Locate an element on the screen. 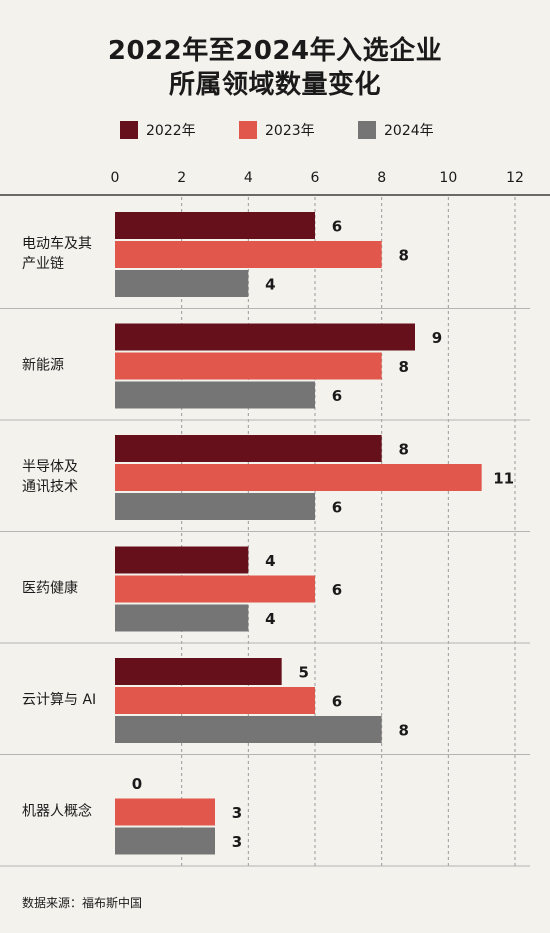 This screenshot has width=550, height=933. data-label-5-0: 0 is located at coordinates (137, 784).